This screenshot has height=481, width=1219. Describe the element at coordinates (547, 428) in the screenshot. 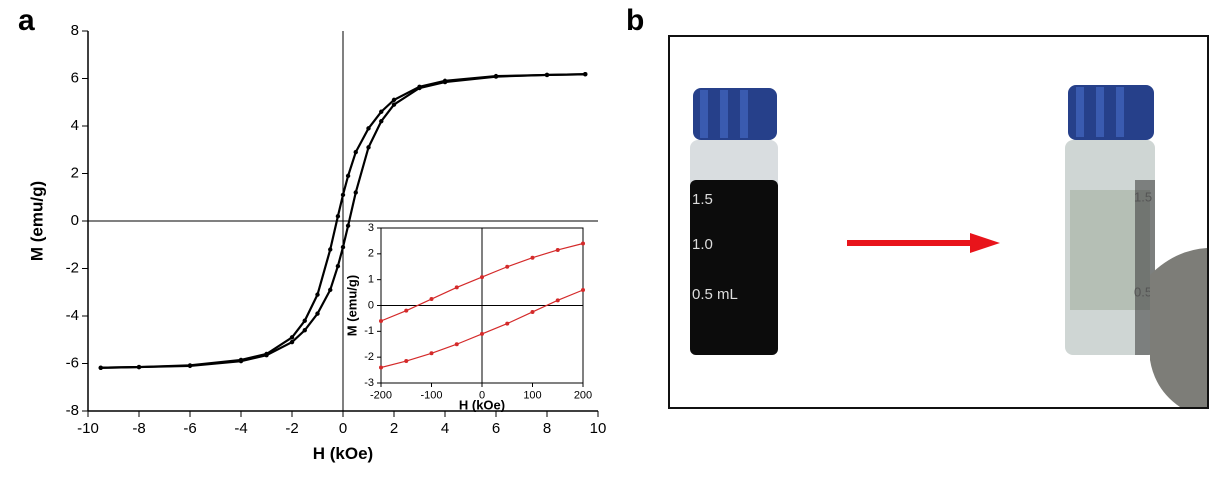

I see `x-tick-label: 8` at that location.